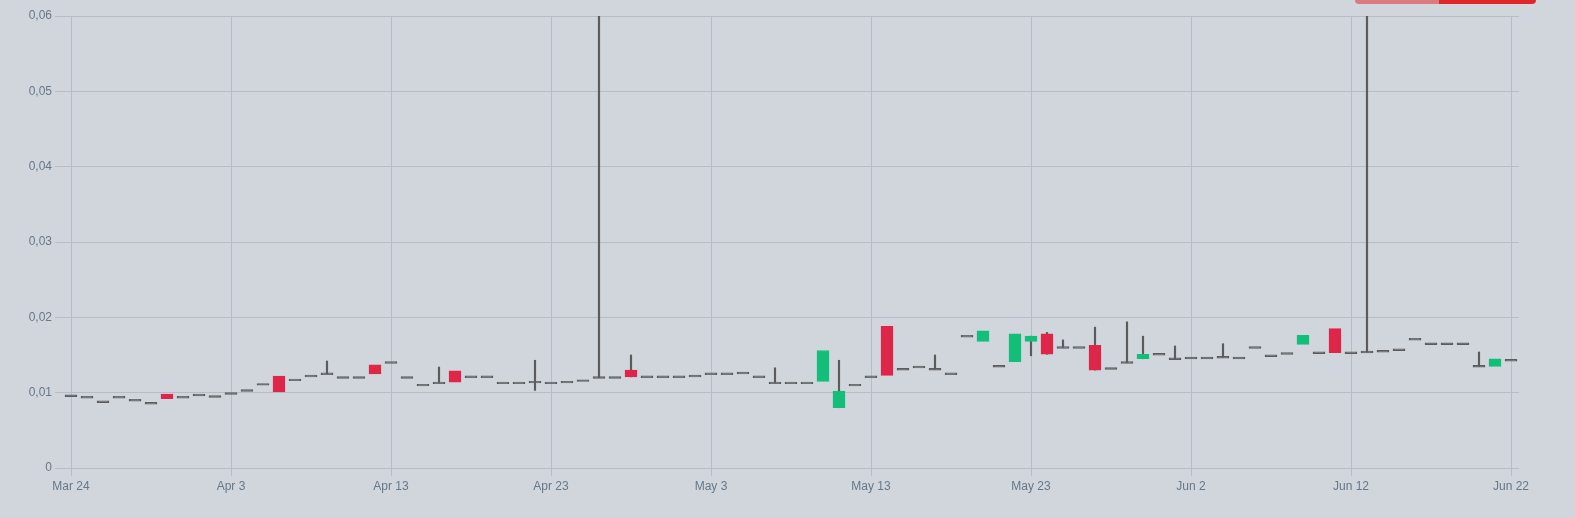  What do you see at coordinates (1351, 485) in the screenshot?
I see `x-tick-label: Jun 12` at bounding box center [1351, 485].